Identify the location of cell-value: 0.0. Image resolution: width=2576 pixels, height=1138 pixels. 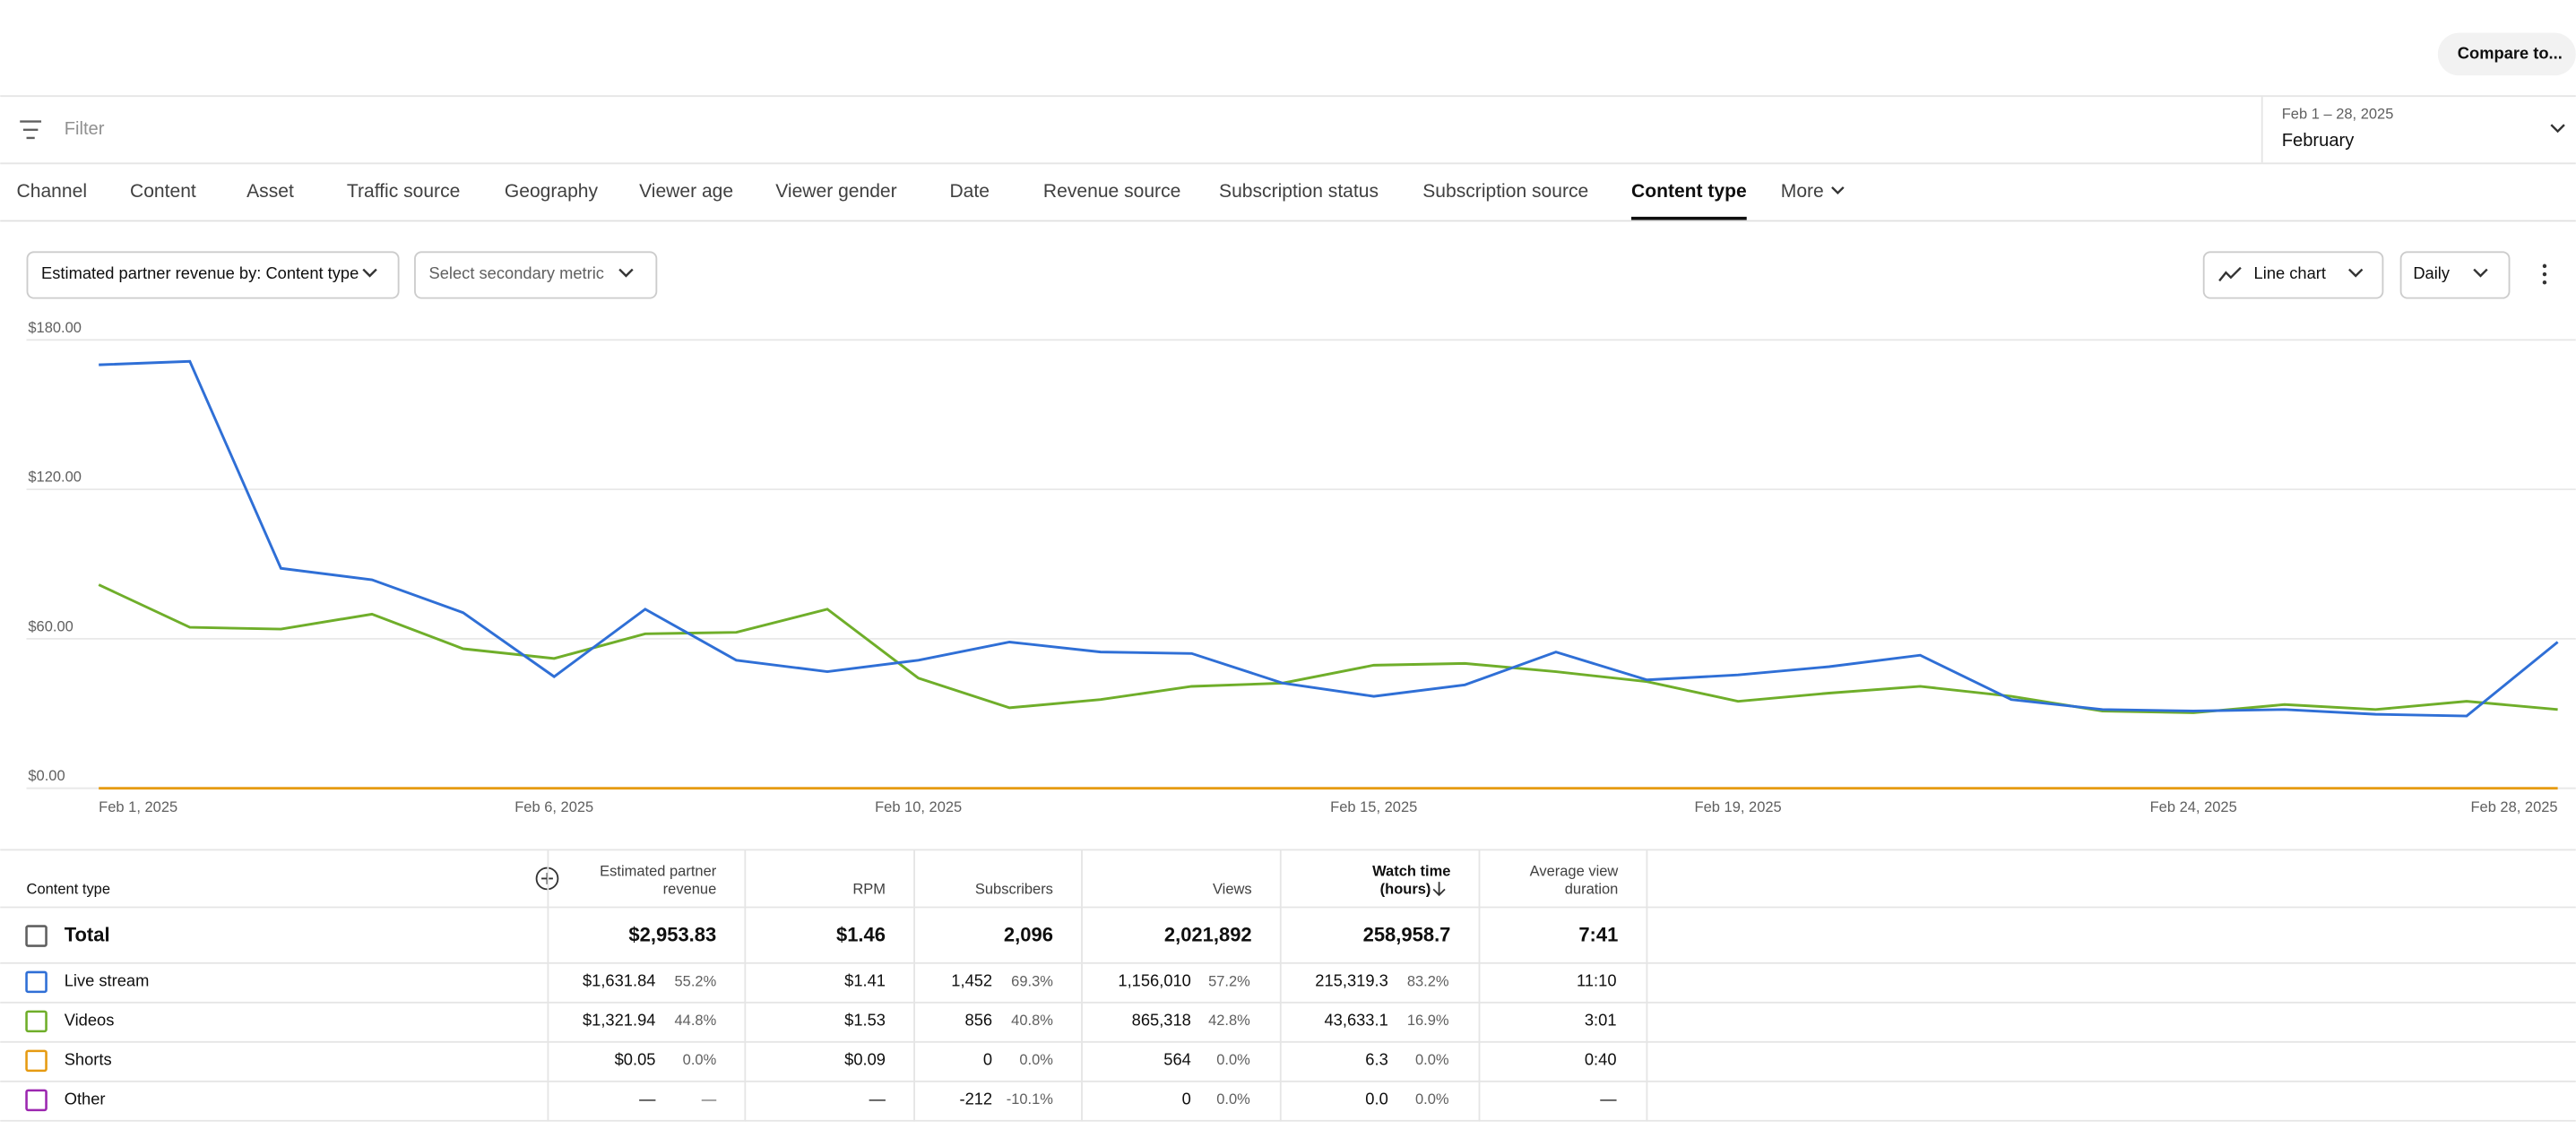
(1376, 1099).